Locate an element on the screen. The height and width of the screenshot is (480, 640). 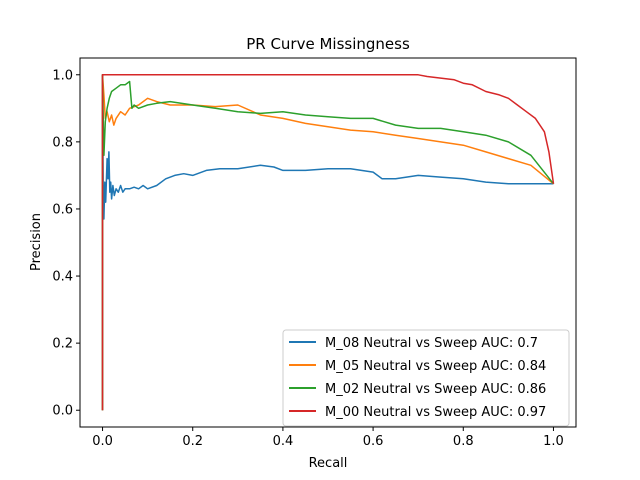
y-tick-label: 1.0 is located at coordinates (62, 75).